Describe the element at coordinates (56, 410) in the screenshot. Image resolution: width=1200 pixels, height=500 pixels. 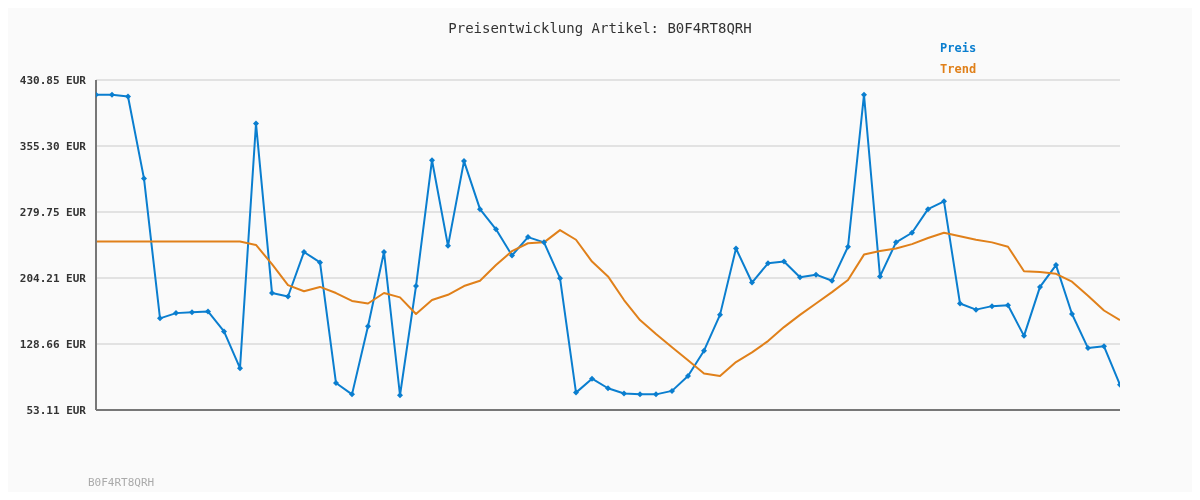
I see `y-tick-label: 53.11 EUR` at that location.